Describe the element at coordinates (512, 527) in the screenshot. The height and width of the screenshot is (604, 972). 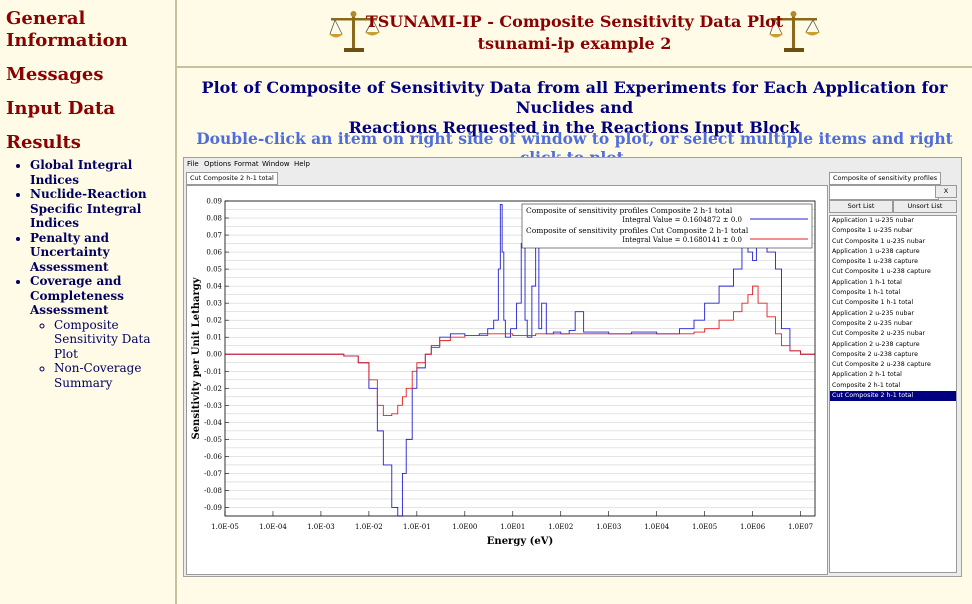
I see `x-tick-label: 1.0E01` at that location.